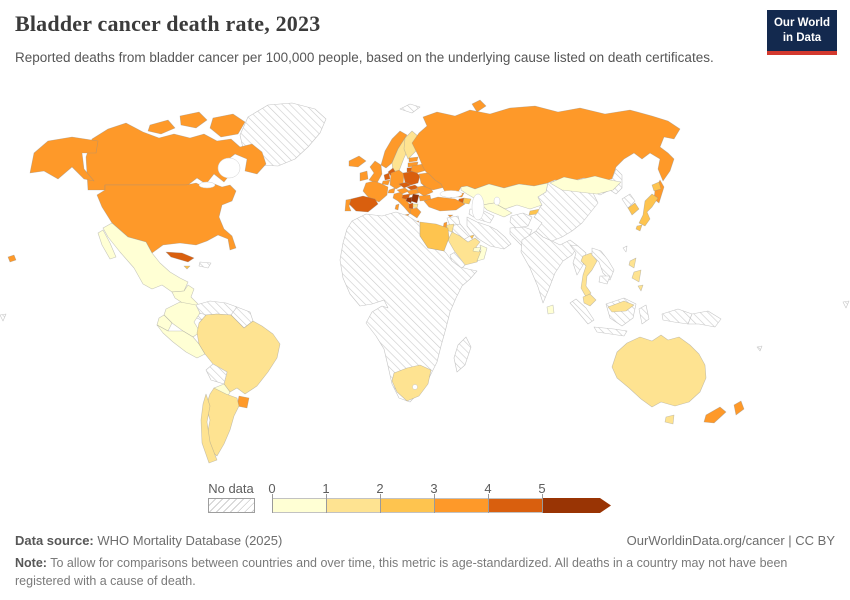 Image resolution: width=850 pixels, height=600 pixels. What do you see at coordinates (444, 204) in the screenshot?
I see `country-turkey` at bounding box center [444, 204].